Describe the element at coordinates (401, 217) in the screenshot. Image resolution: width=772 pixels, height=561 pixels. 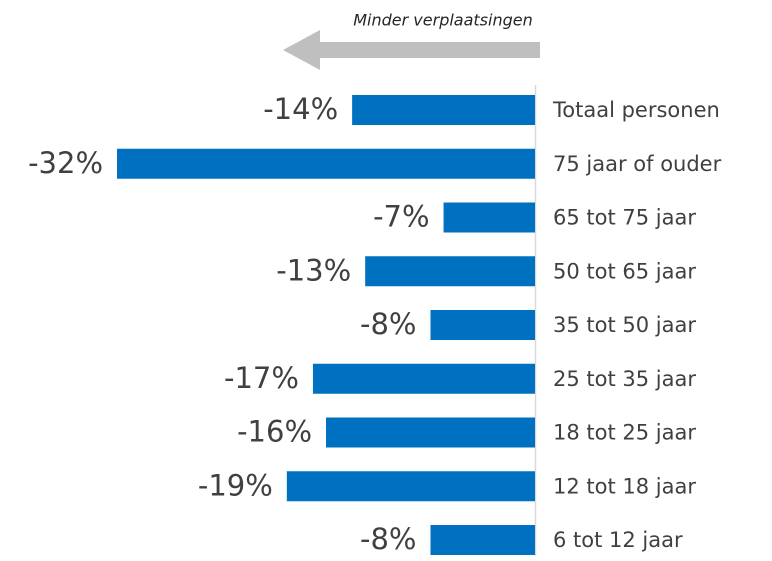
I see `value-label: -7%` at that location.